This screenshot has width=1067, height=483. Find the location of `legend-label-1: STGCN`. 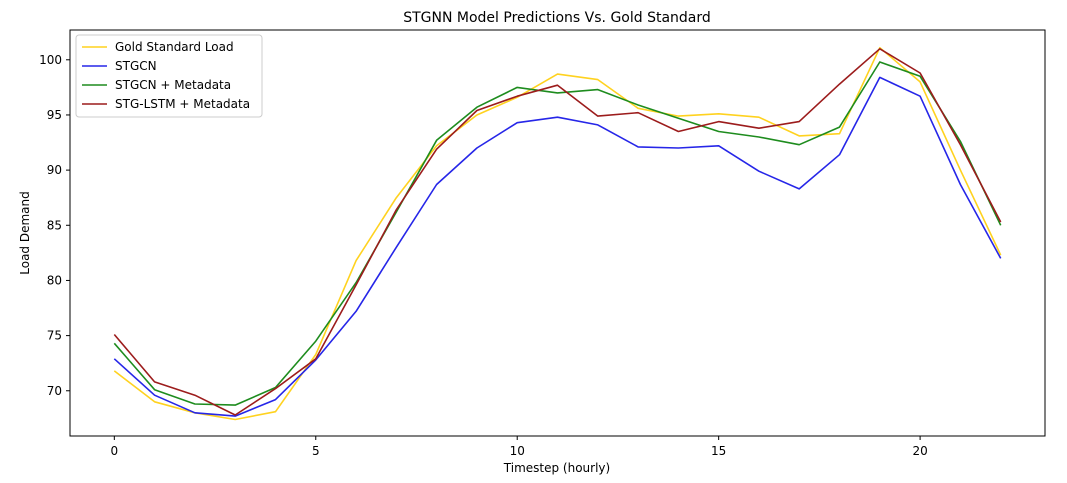

legend-label-1: STGCN is located at coordinates (136, 66).